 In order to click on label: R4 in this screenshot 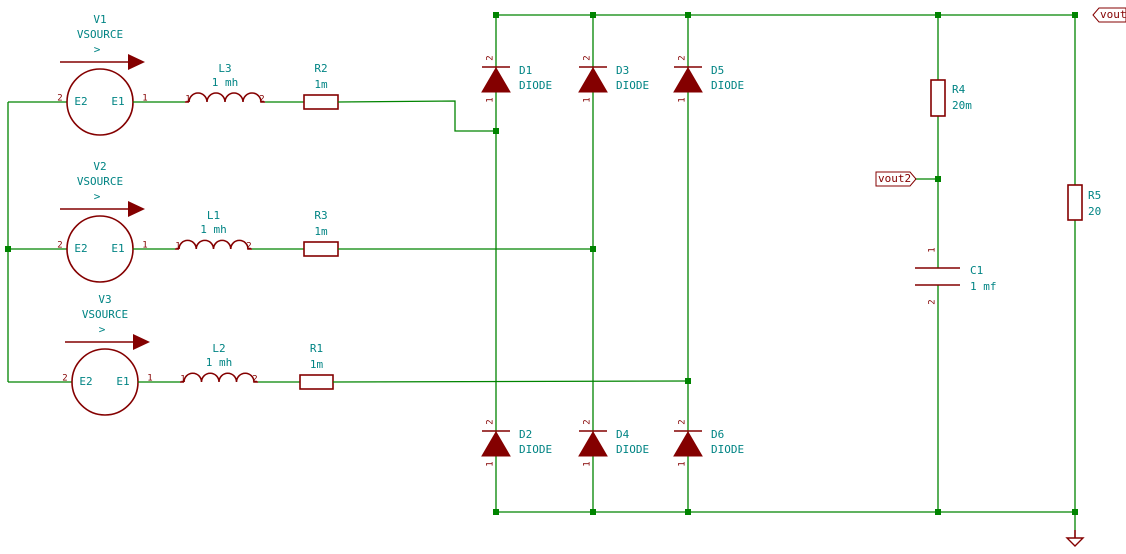, I will do `click(959, 89)`.